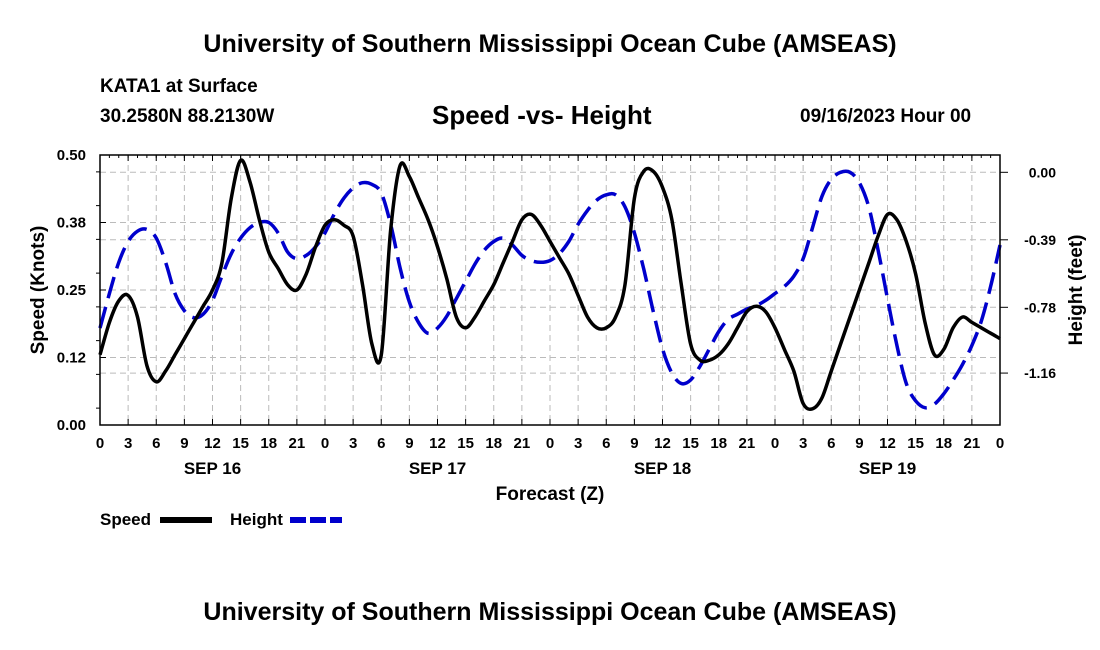 This screenshot has height=650, width=1100. What do you see at coordinates (542, 115) in the screenshot?
I see `chart-title: Speed -vs- Height` at bounding box center [542, 115].